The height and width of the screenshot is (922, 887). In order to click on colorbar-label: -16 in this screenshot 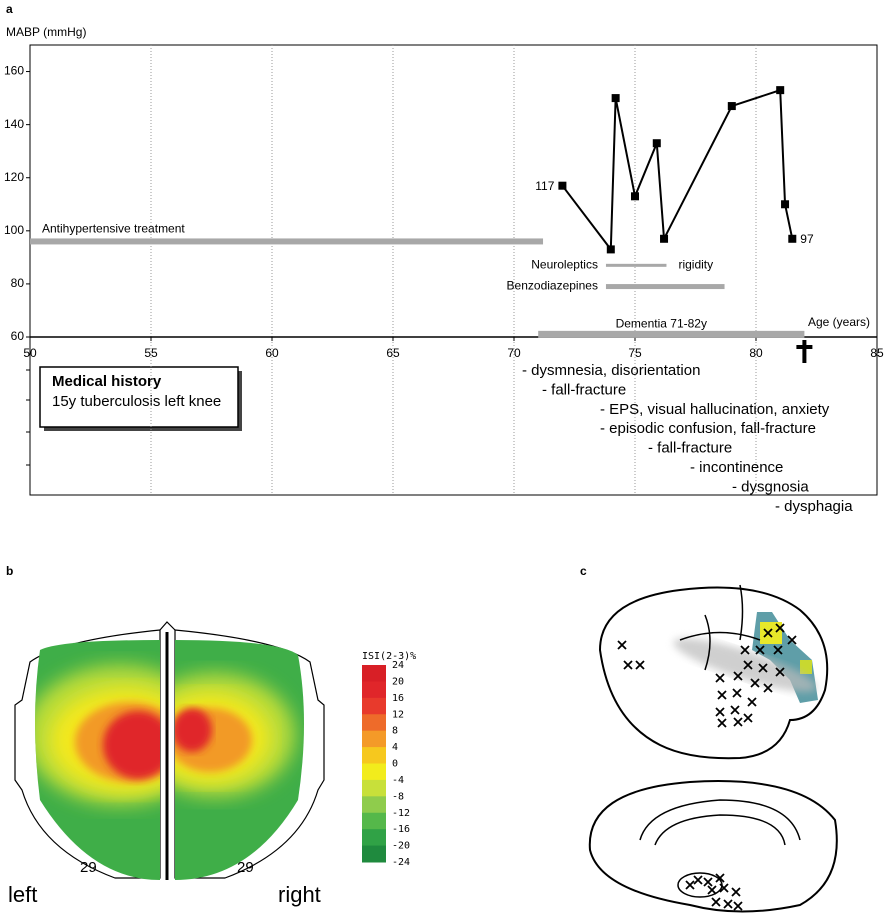, I will do `click(401, 829)`.